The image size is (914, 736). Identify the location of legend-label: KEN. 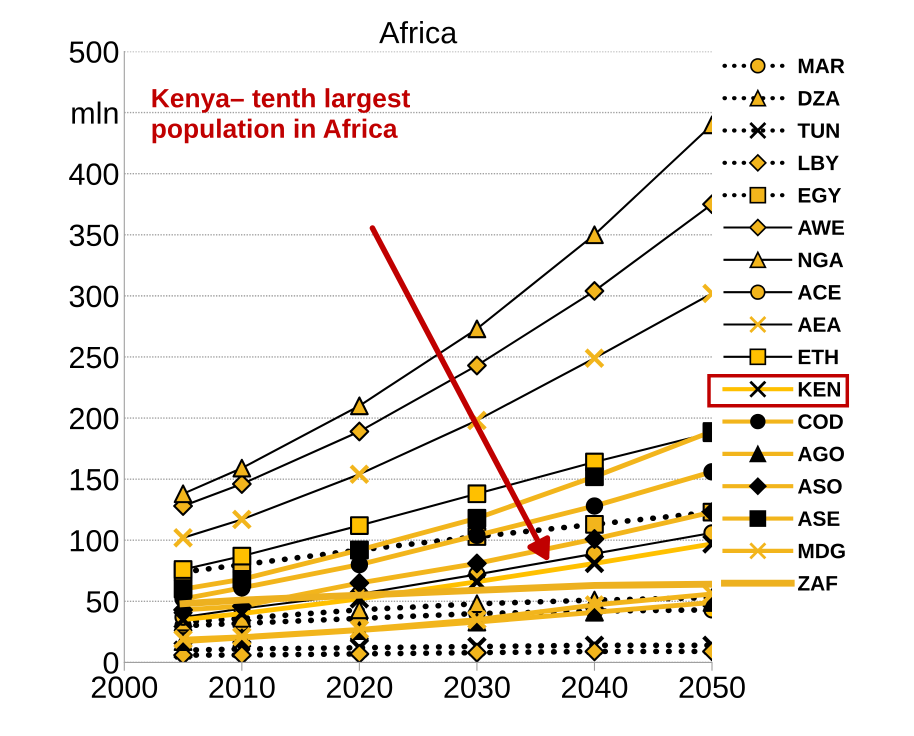
(819, 389).